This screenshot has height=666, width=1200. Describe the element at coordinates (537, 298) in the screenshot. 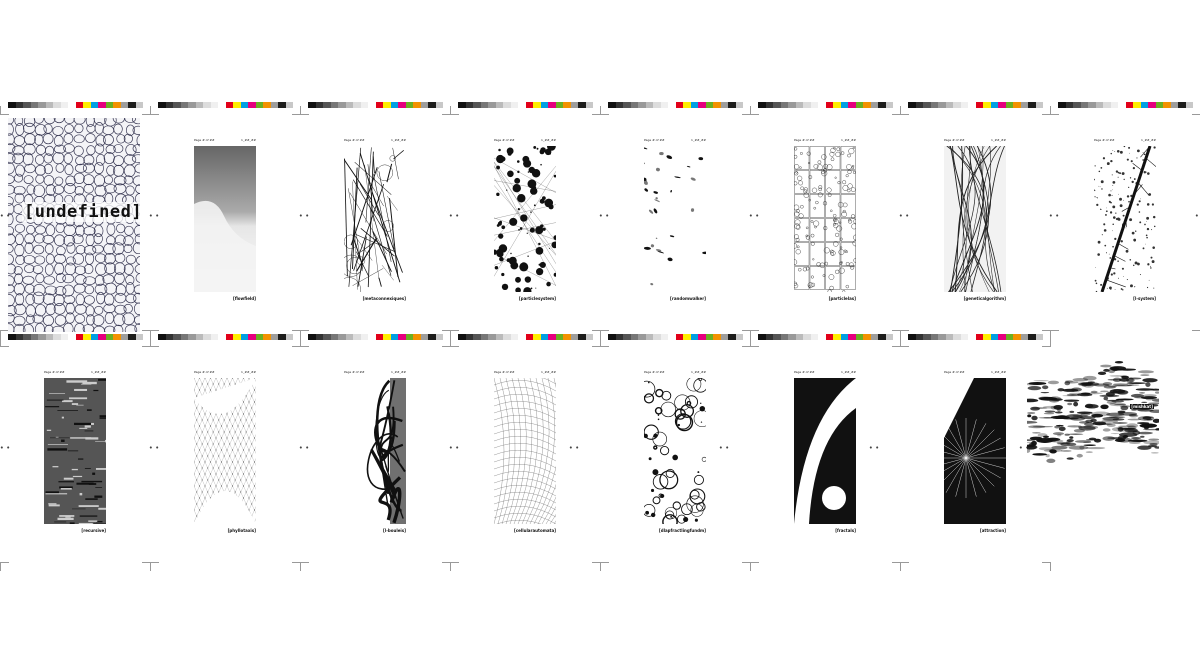

I see `page-label: [particlesystem]` at that location.